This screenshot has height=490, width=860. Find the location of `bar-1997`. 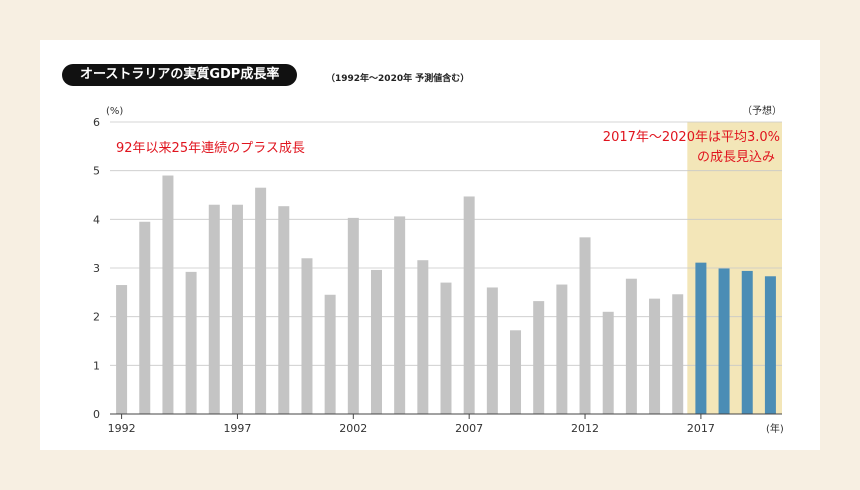

bar-1997 is located at coordinates (237, 309).